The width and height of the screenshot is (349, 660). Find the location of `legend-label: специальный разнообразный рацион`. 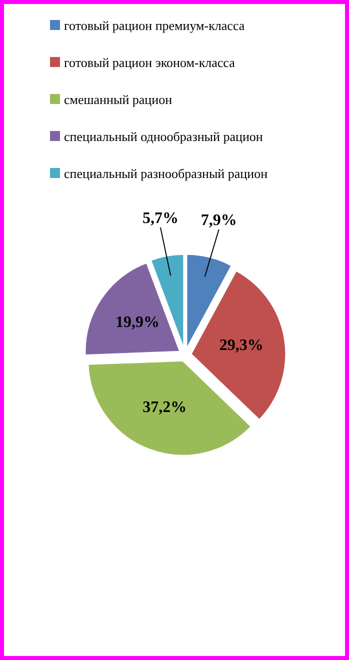

legend-label: специальный разнообразный рацион is located at coordinates (166, 173).